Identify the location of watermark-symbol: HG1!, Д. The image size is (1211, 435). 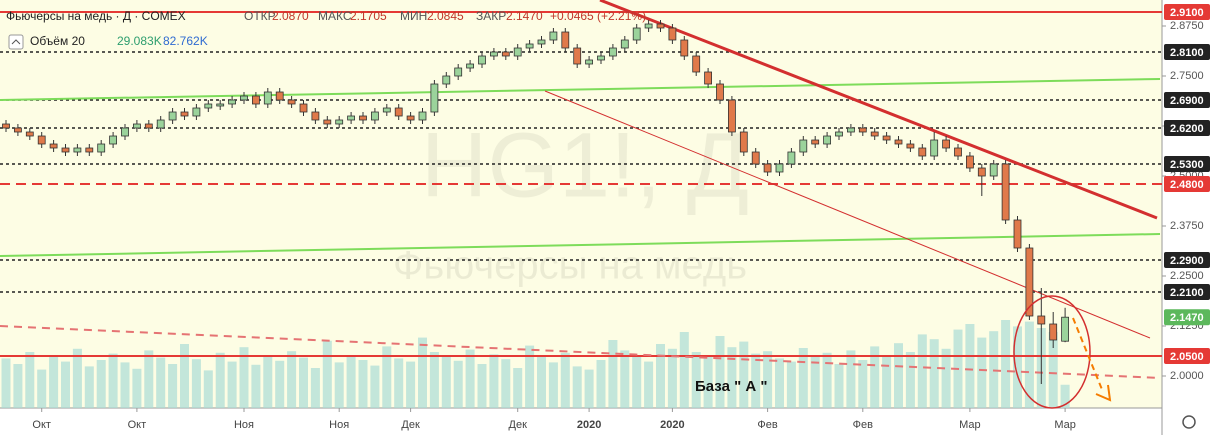
(585, 165).